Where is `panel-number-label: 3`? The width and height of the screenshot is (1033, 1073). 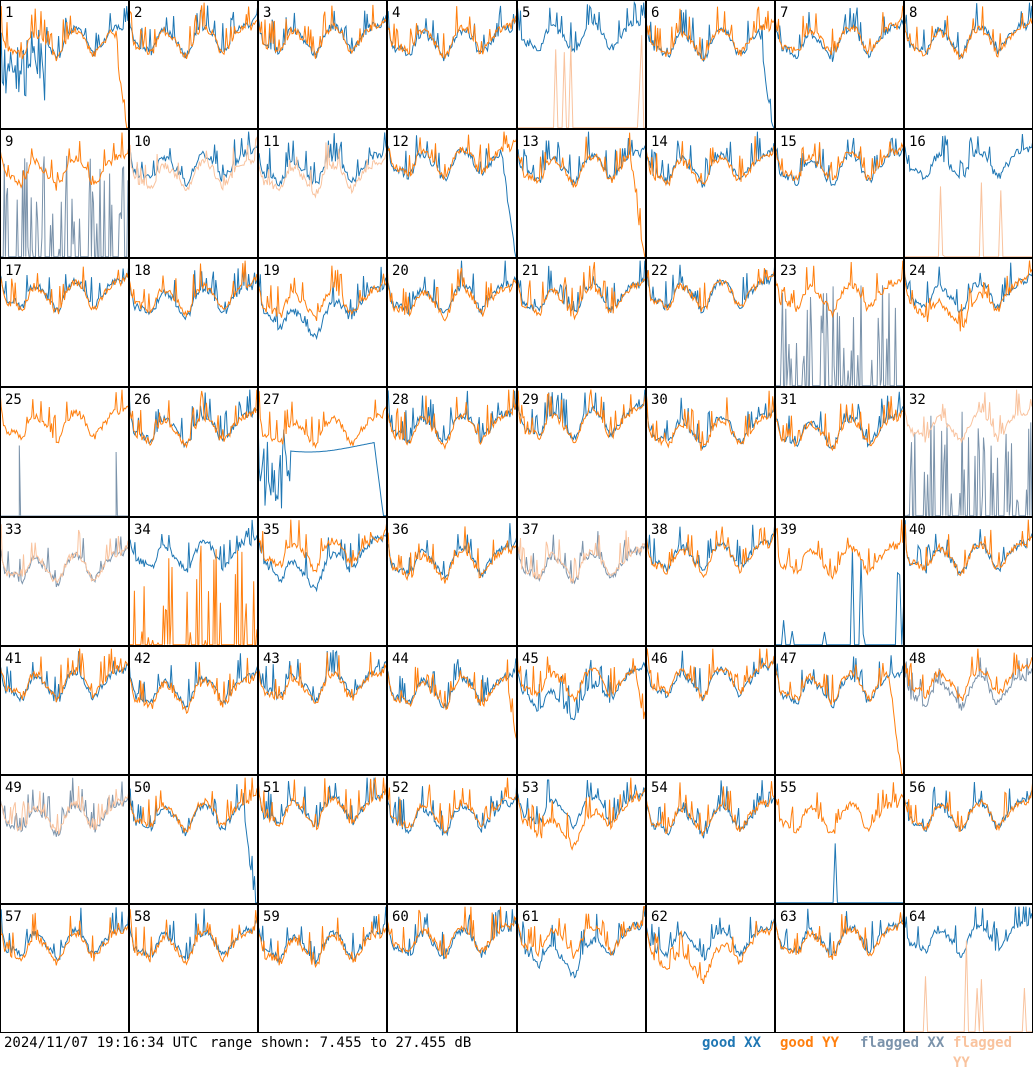
panel-number-label: 3 is located at coordinates (267, 13).